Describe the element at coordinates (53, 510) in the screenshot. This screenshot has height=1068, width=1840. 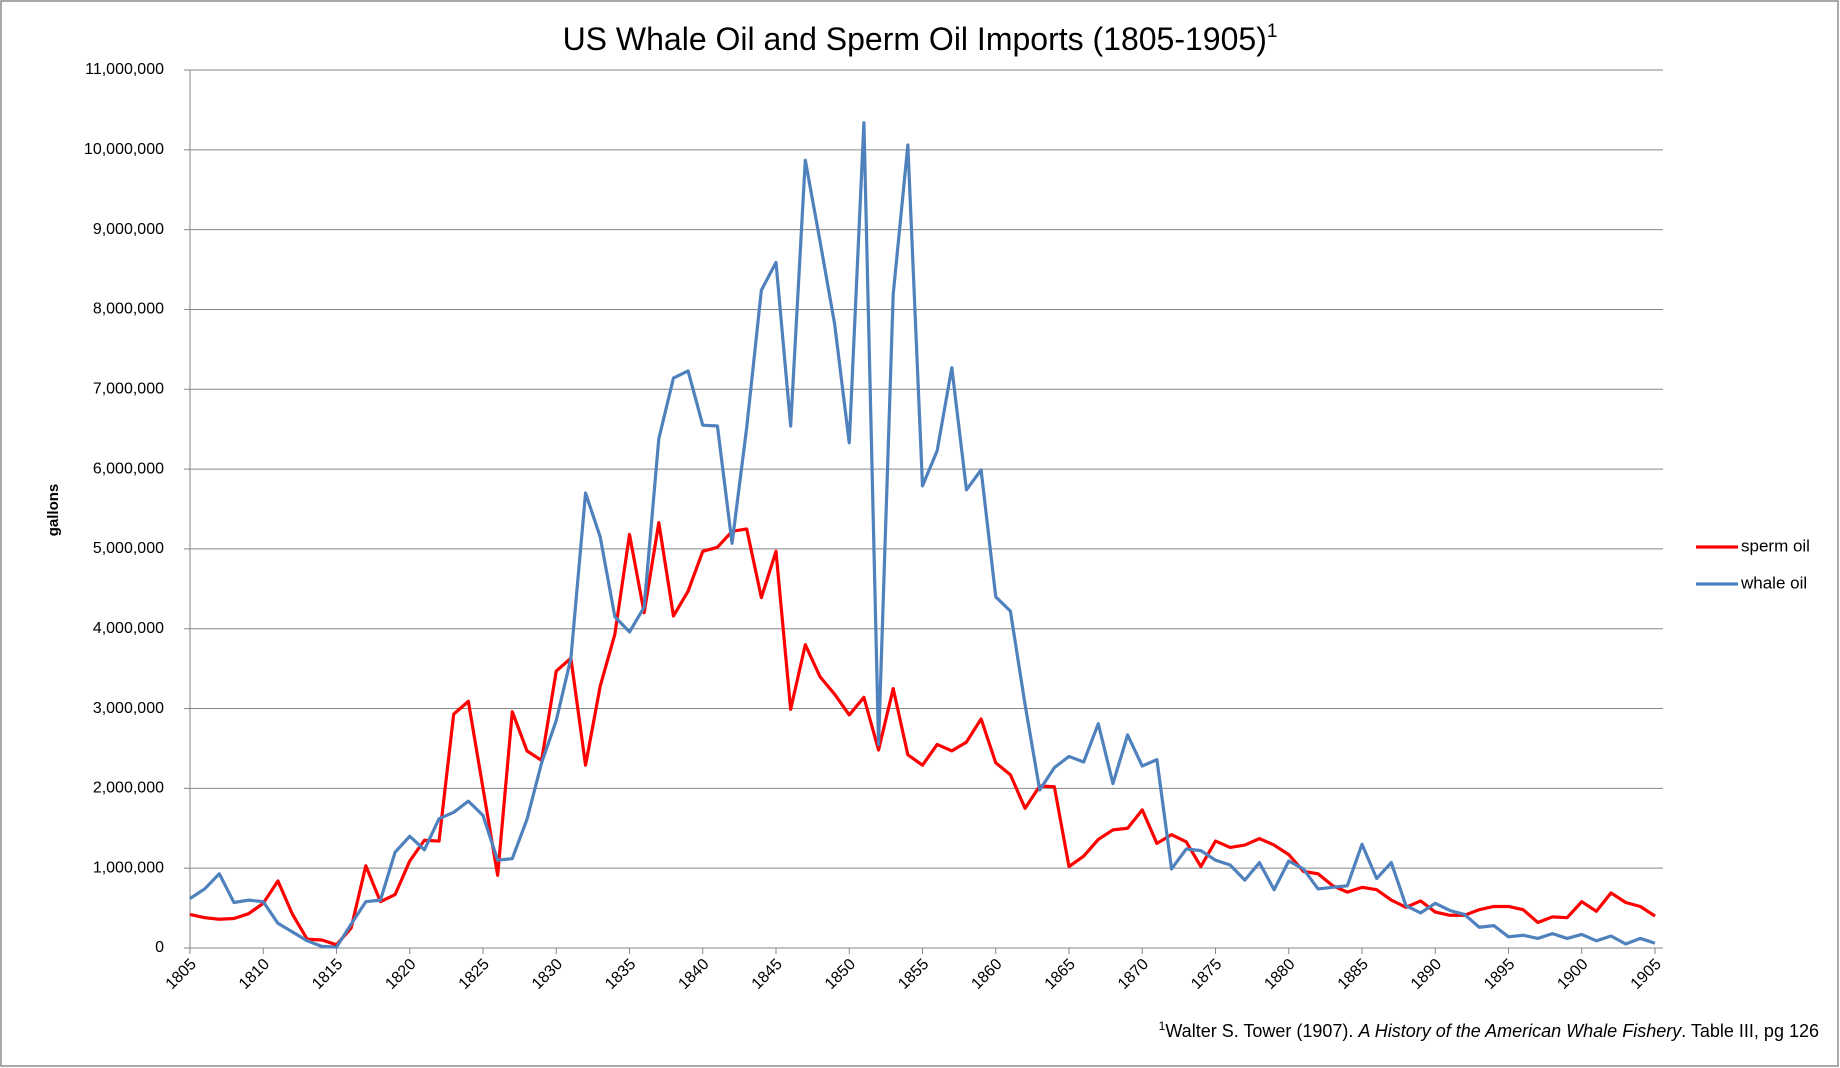
I see `y-axis-label: gallons` at that location.